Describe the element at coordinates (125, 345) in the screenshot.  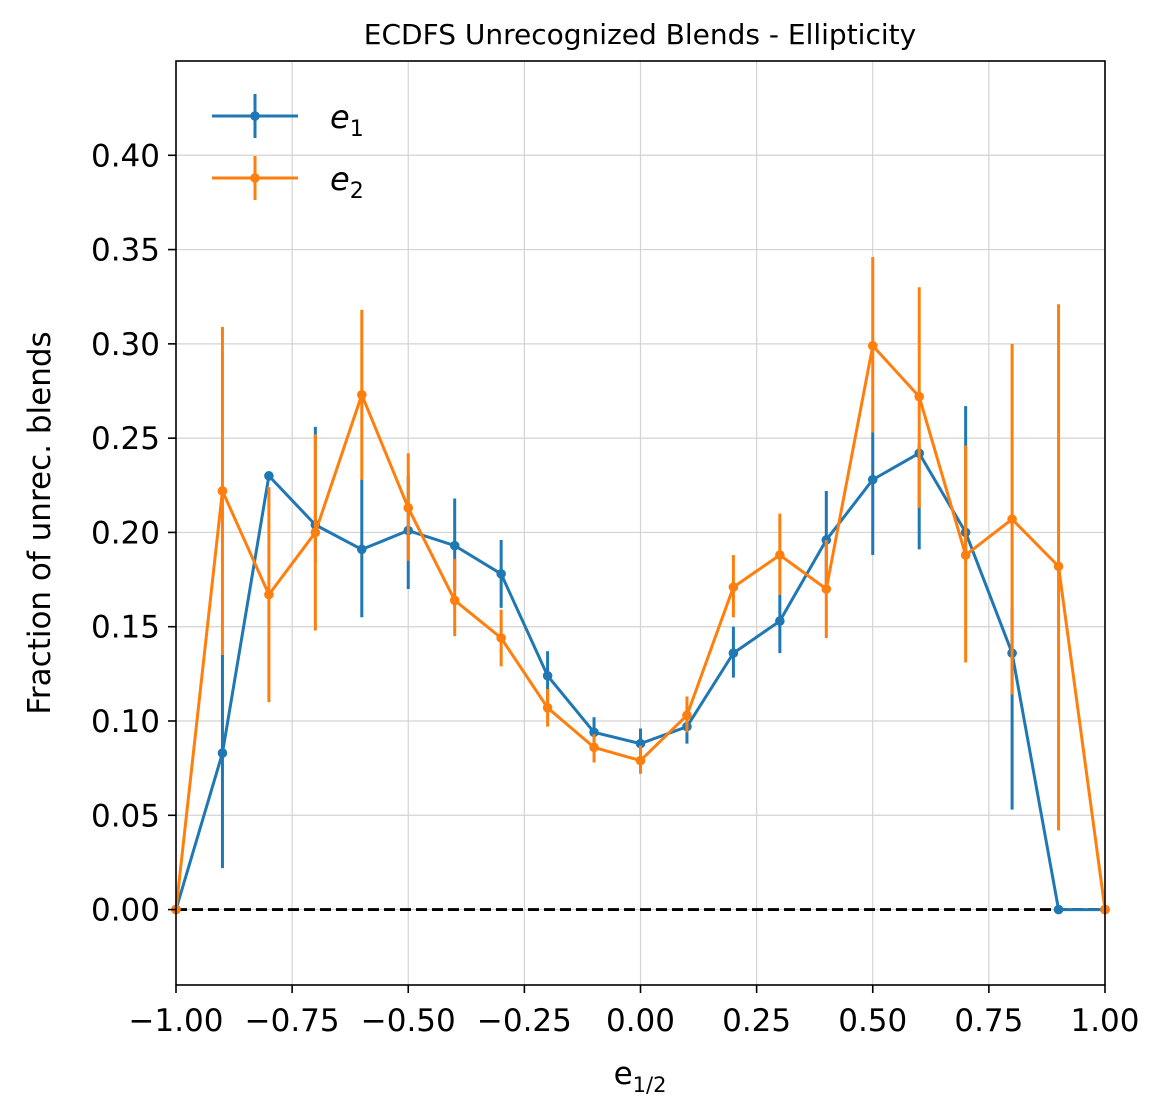
I see `y-tick-label: 0.30` at that location.